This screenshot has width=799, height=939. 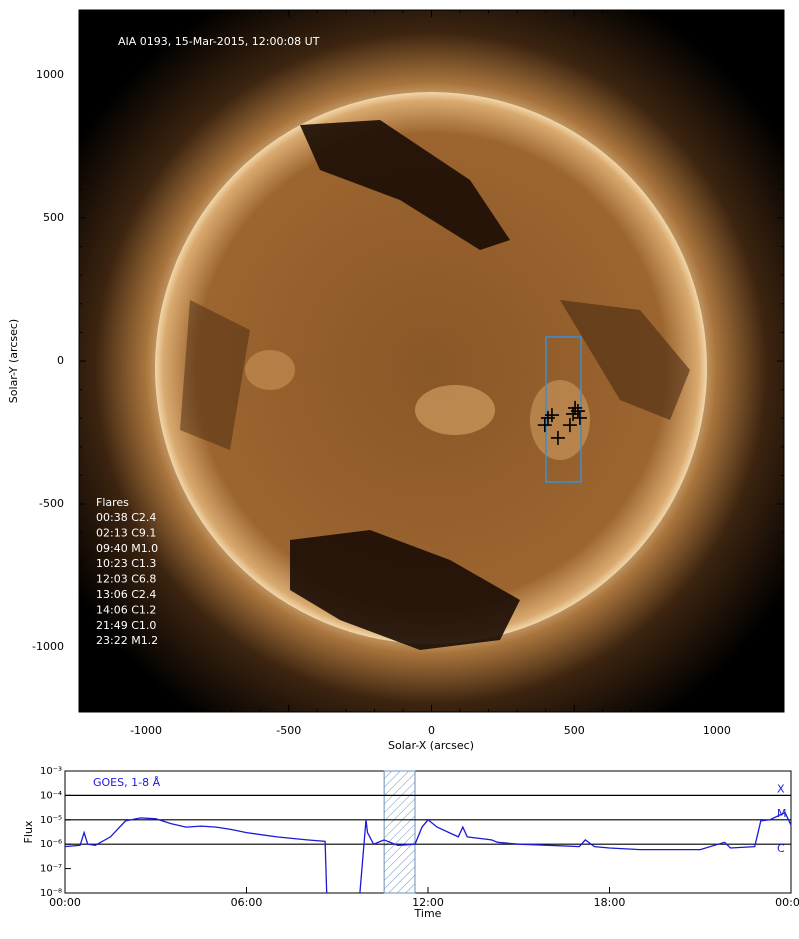 I want to click on y-tick-label: 500, so click(x=53, y=217).